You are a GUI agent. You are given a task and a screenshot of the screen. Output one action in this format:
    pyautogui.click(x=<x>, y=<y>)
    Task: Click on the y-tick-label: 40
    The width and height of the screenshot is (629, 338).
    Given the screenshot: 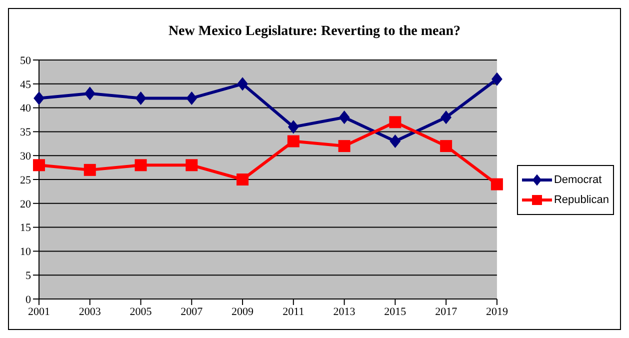 What is the action you would take?
    pyautogui.click(x=26, y=108)
    